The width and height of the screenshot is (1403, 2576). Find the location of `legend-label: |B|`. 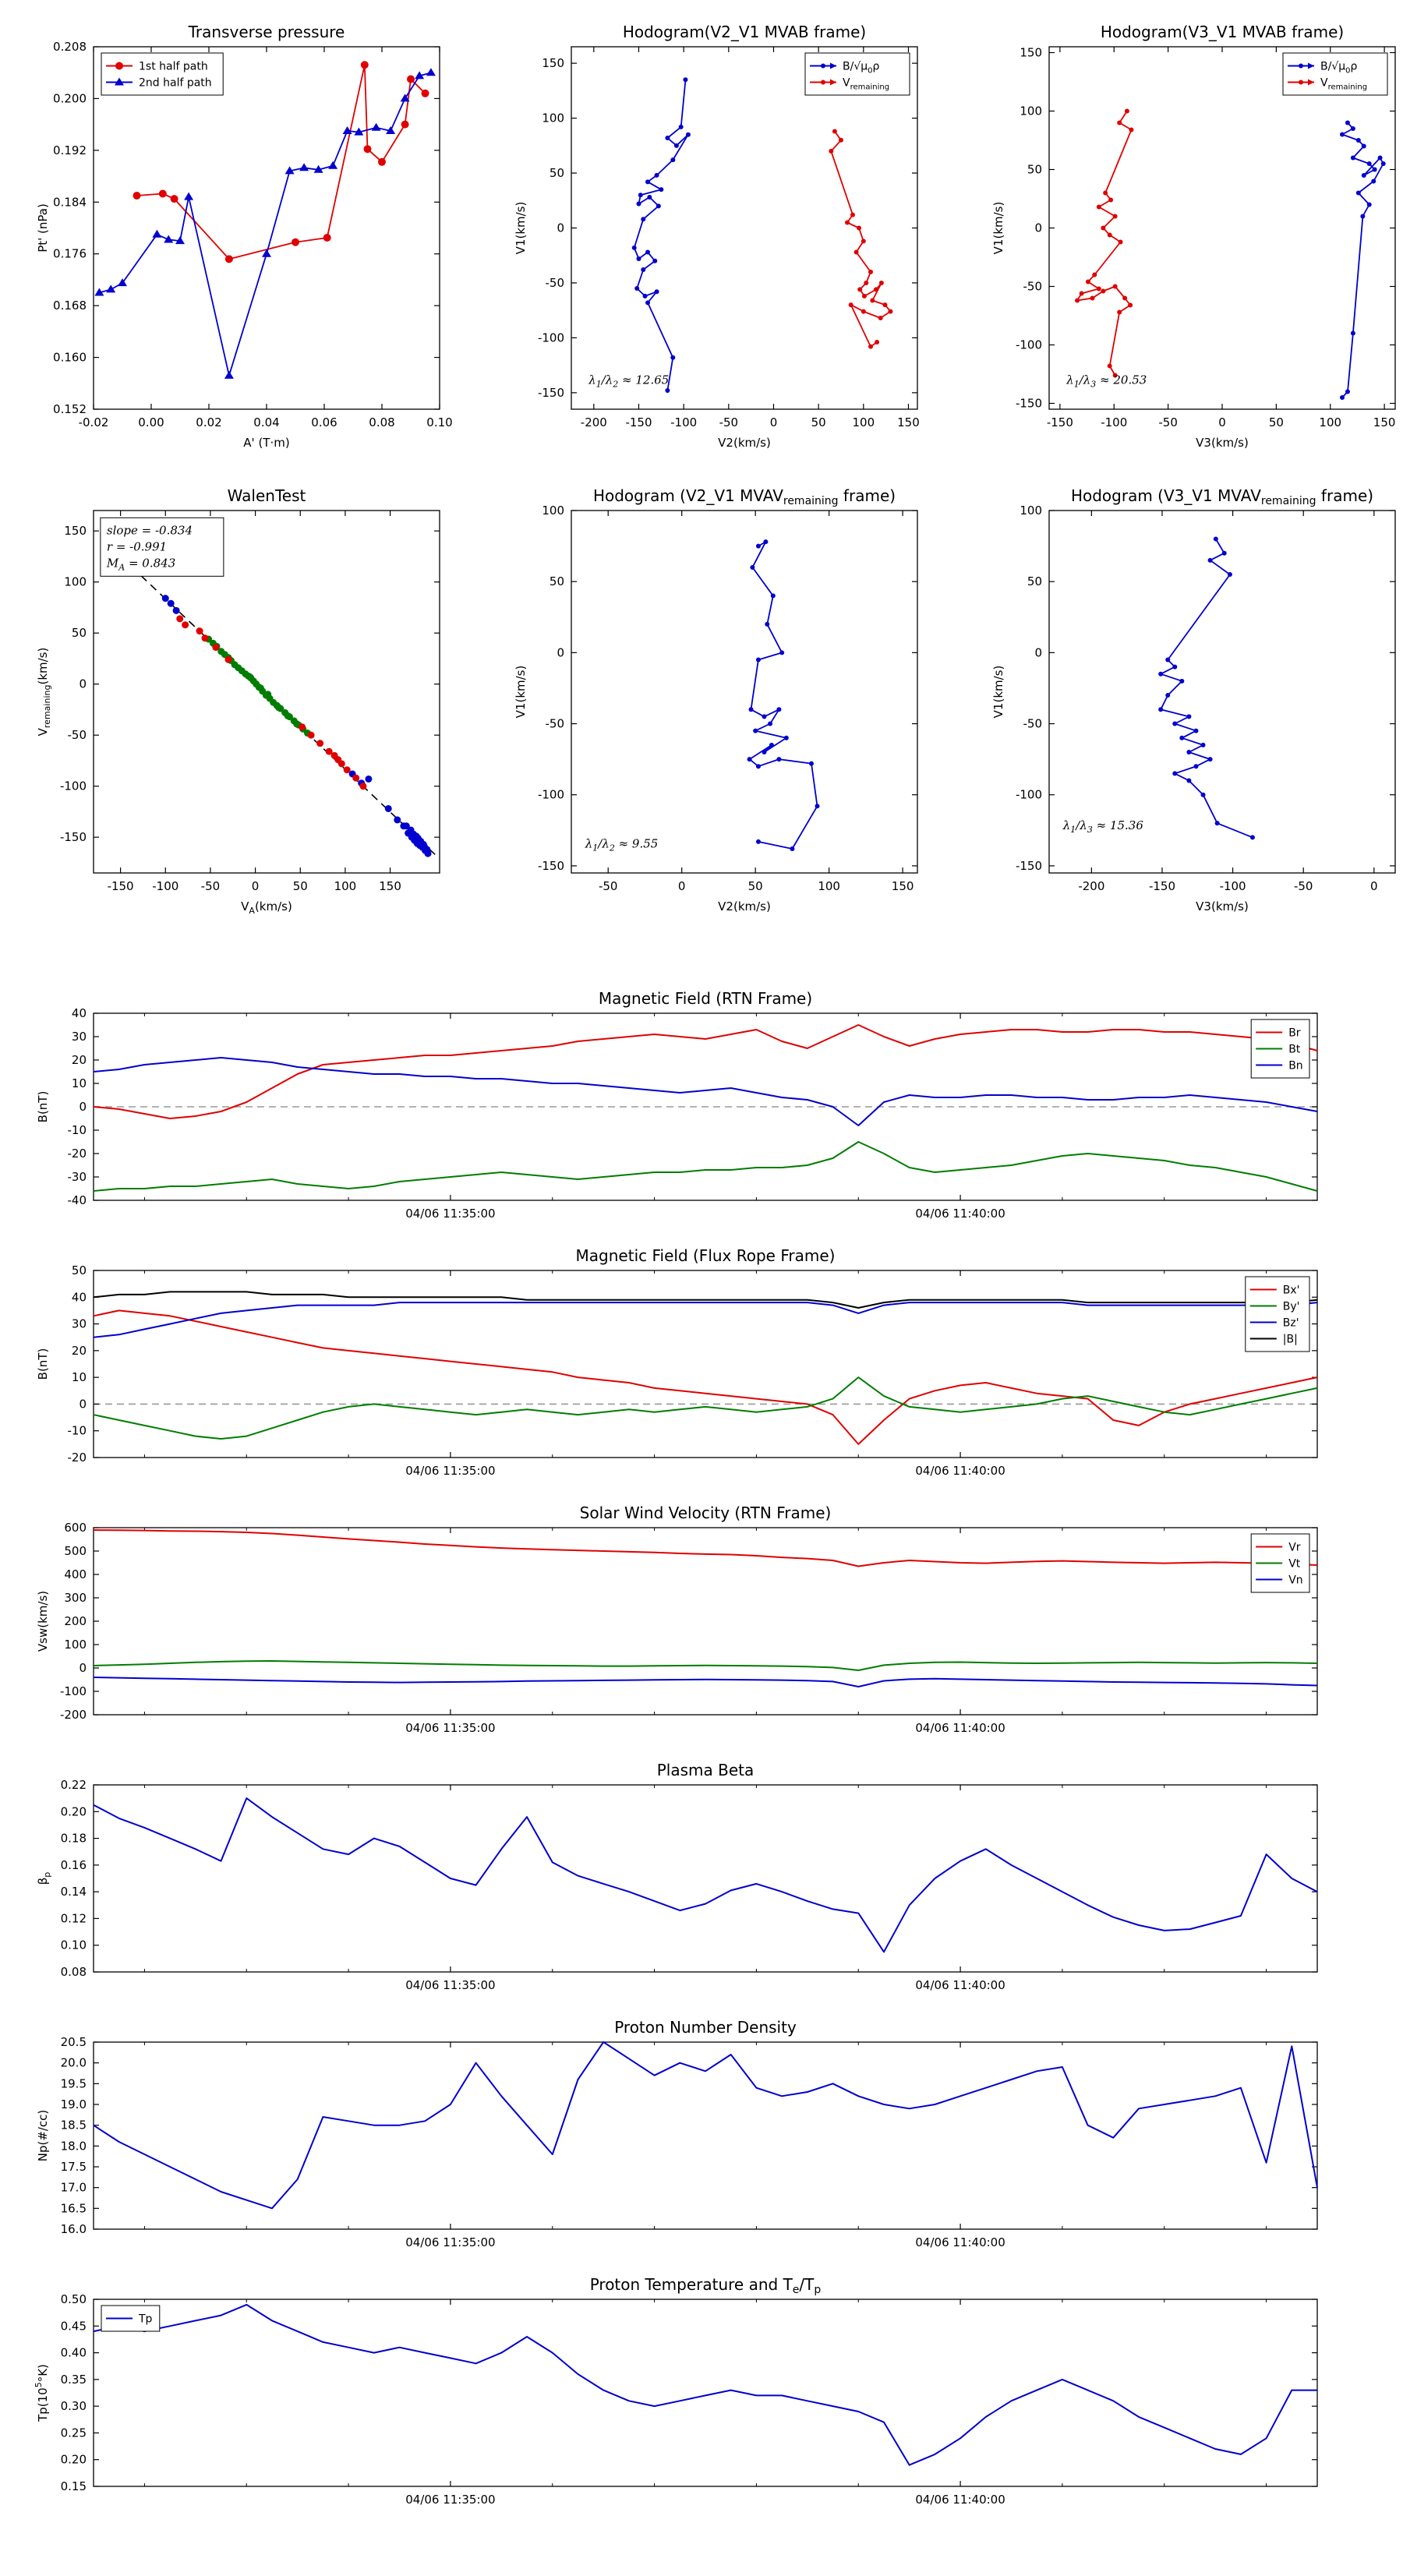

legend-label: |B| is located at coordinates (1290, 1340).